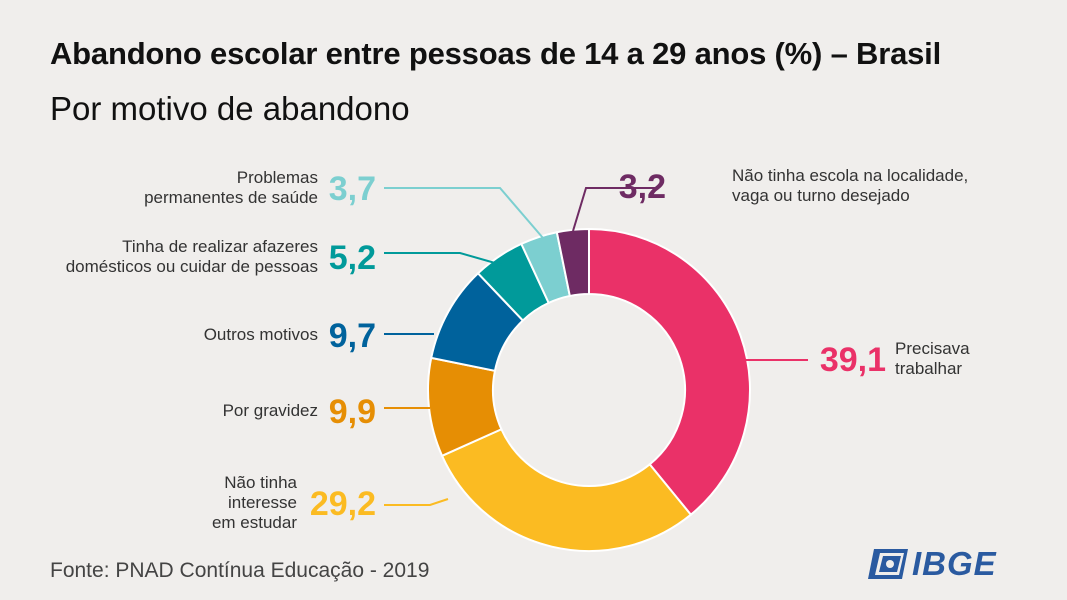  Describe the element at coordinates (853, 360) in the screenshot. I see `value-label-precisava-trabalhar: 39,1` at that location.